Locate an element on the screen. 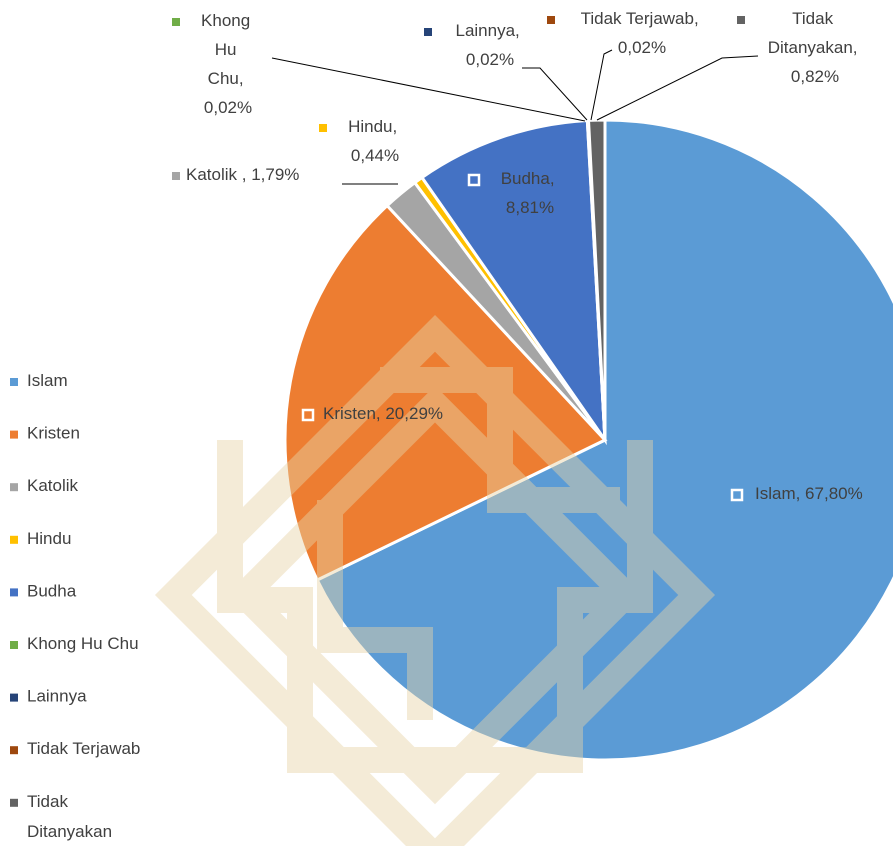  label-line: Ditanyakan, is located at coordinates (815, 47).